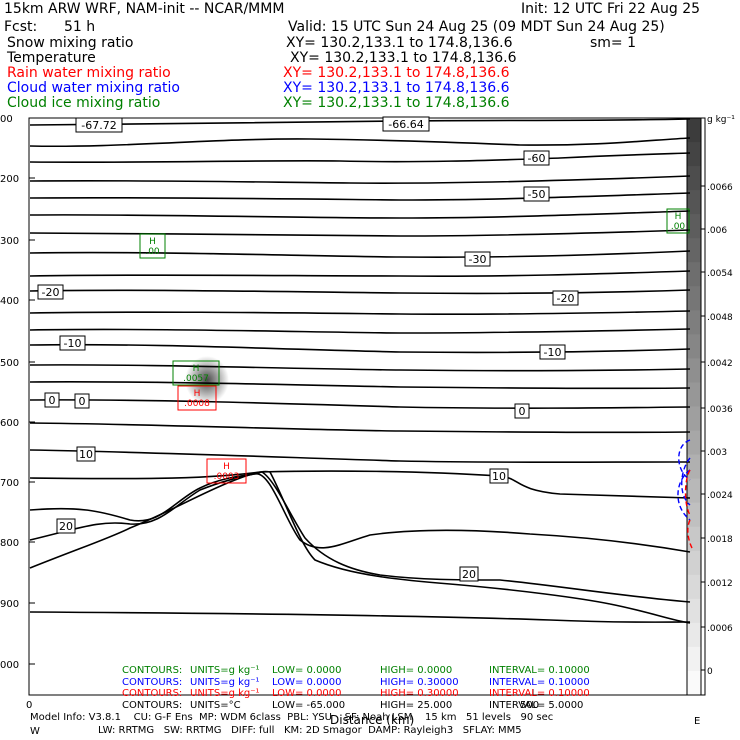 This screenshot has height=740, width=740. I want to click on y-tick-label: 200, so click(9, 179).